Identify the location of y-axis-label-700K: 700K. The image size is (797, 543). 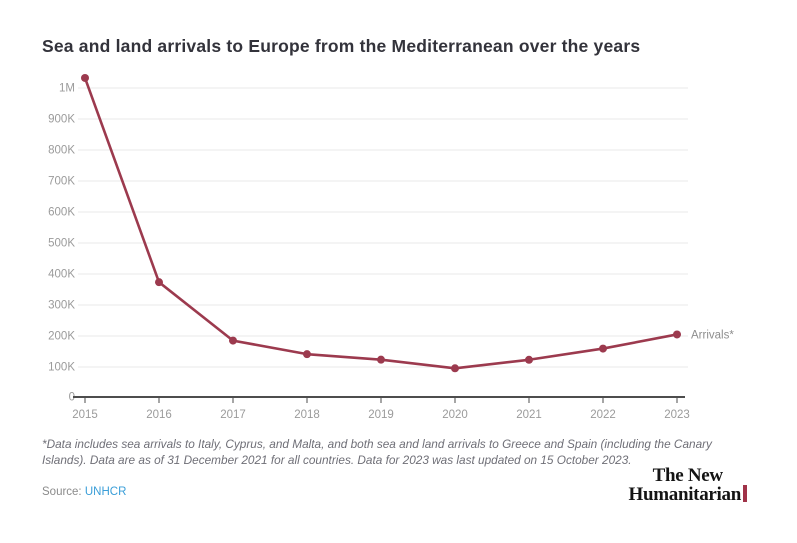
(61, 182).